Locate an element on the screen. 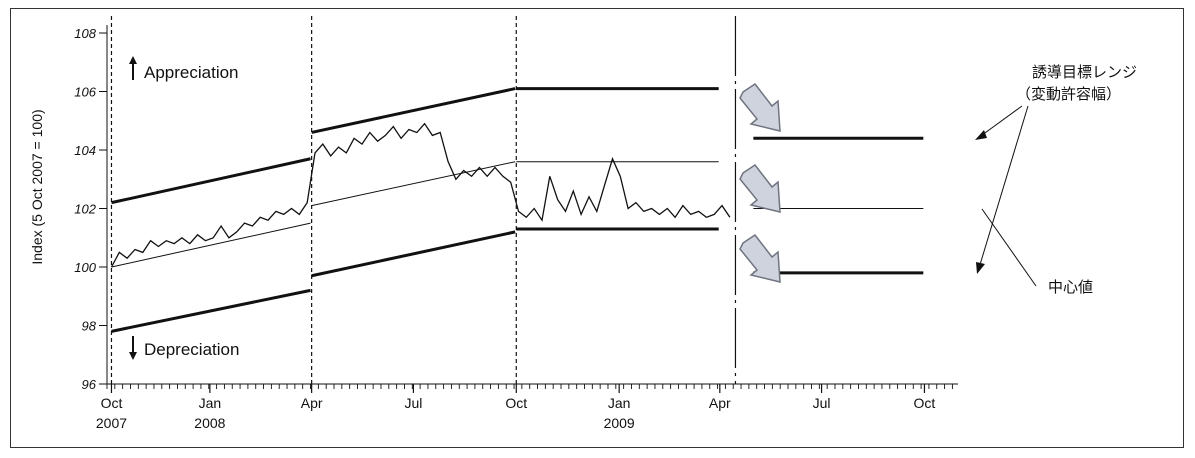 The height and width of the screenshot is (458, 1195). x-tick-label-3: Jul is located at coordinates (413, 403).